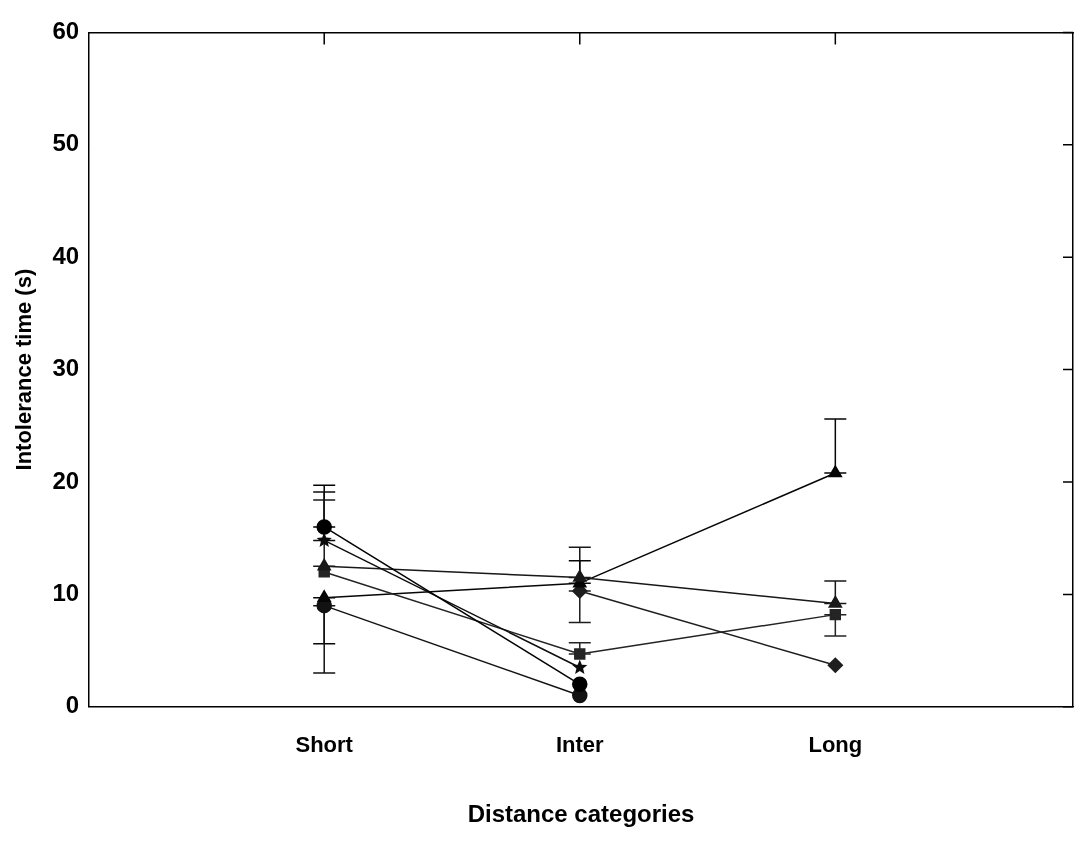 This screenshot has height=842, width=1091. Describe the element at coordinates (324, 745) in the screenshot. I see `x-tick-label: Short` at that location.